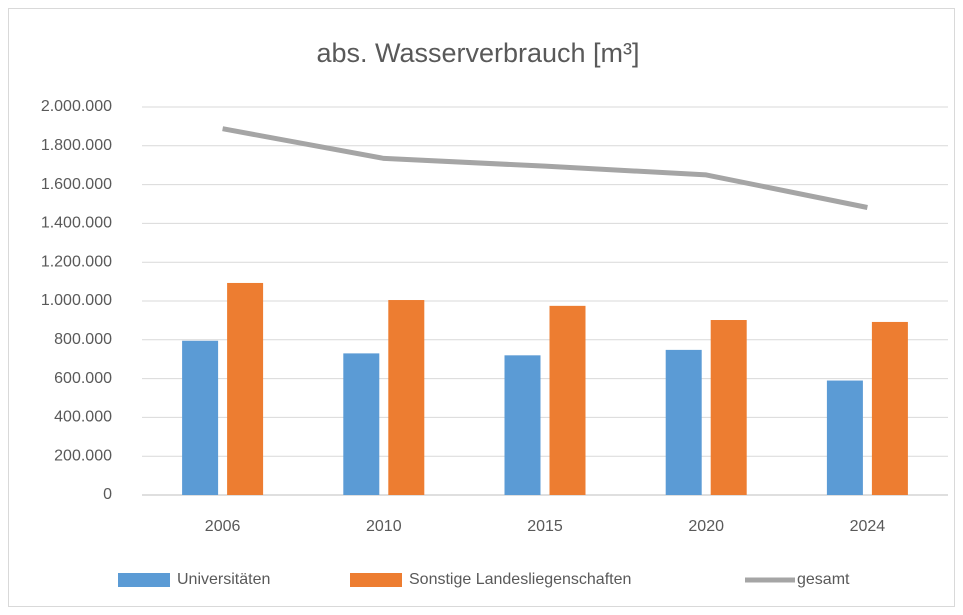  I want to click on y-tick-label: 2.000.000, so click(76, 106).